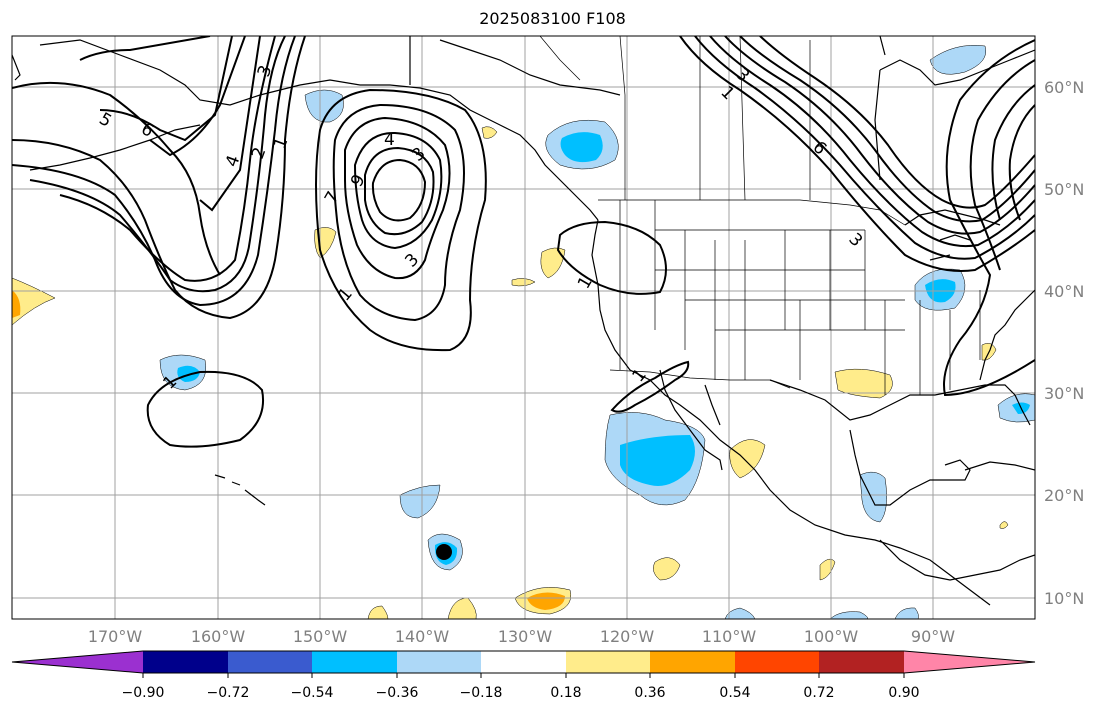 This screenshot has width=1105, height=712. I want to click on colorbar, so click(523, 664).